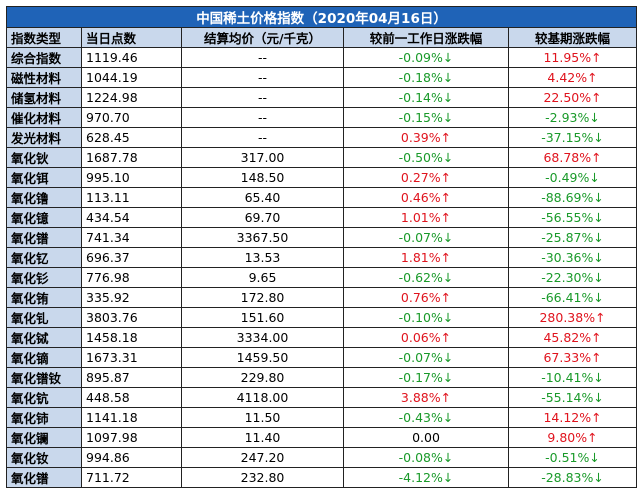 This screenshot has height=488, width=640. I want to click on row-price: 3334.00, so click(262, 337).